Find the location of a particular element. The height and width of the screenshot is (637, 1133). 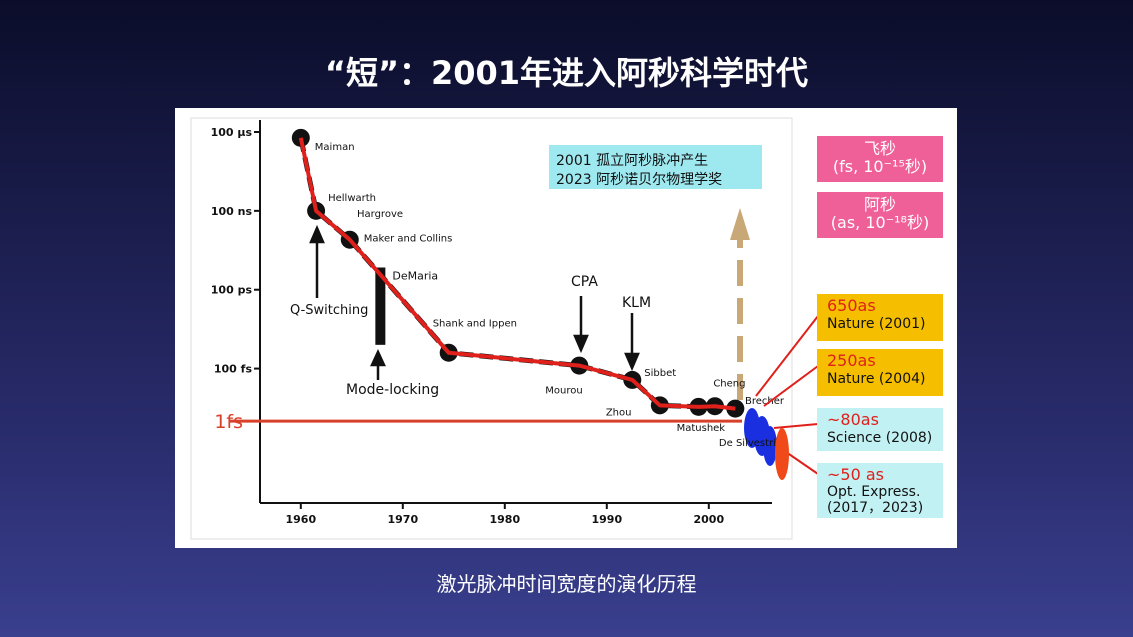

x-tick-label: 1970 is located at coordinates (402, 519).